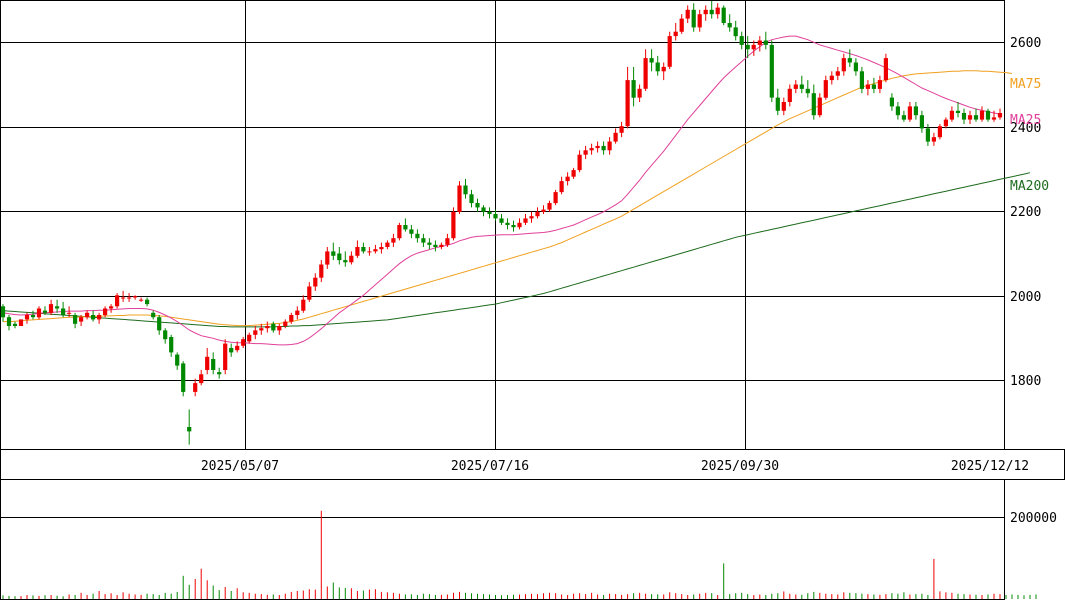 The height and width of the screenshot is (600, 1065). What do you see at coordinates (490, 466) in the screenshot?
I see `date-label-2: 2025/07/16` at bounding box center [490, 466].